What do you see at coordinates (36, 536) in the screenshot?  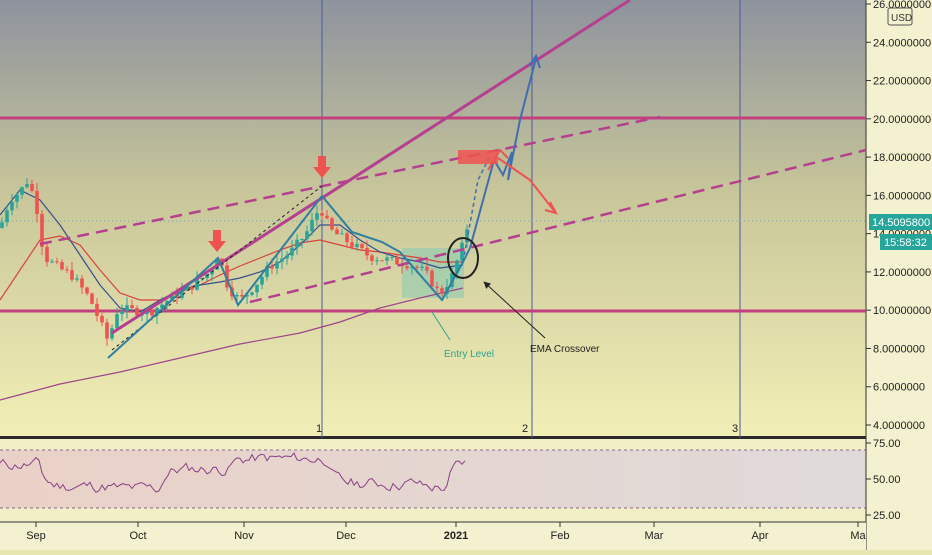 I see `time-tick-label: Sep` at bounding box center [36, 536].